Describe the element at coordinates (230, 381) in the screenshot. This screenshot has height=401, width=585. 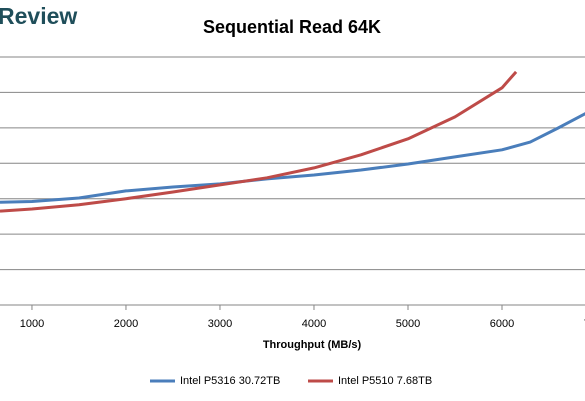
I see `legend-label: Intel P5316 30.72TB` at that location.